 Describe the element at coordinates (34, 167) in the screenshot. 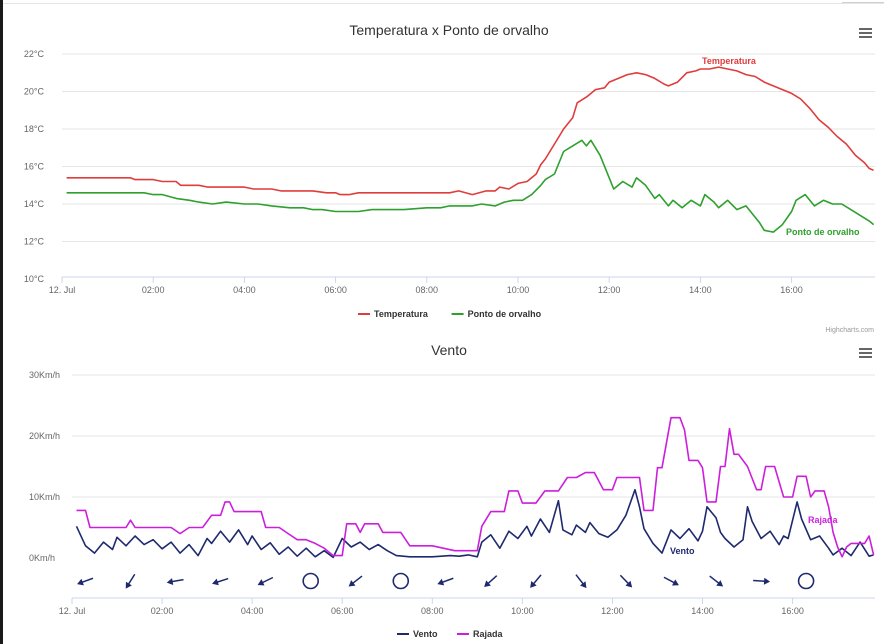

I see `y-tick-label: 16°C` at that location.